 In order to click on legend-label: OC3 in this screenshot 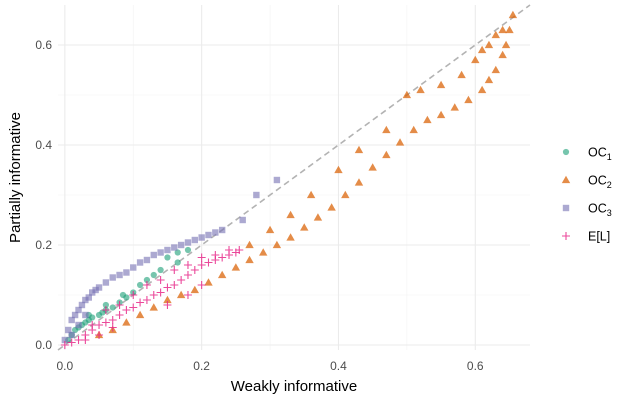, I will do `click(600, 210)`.